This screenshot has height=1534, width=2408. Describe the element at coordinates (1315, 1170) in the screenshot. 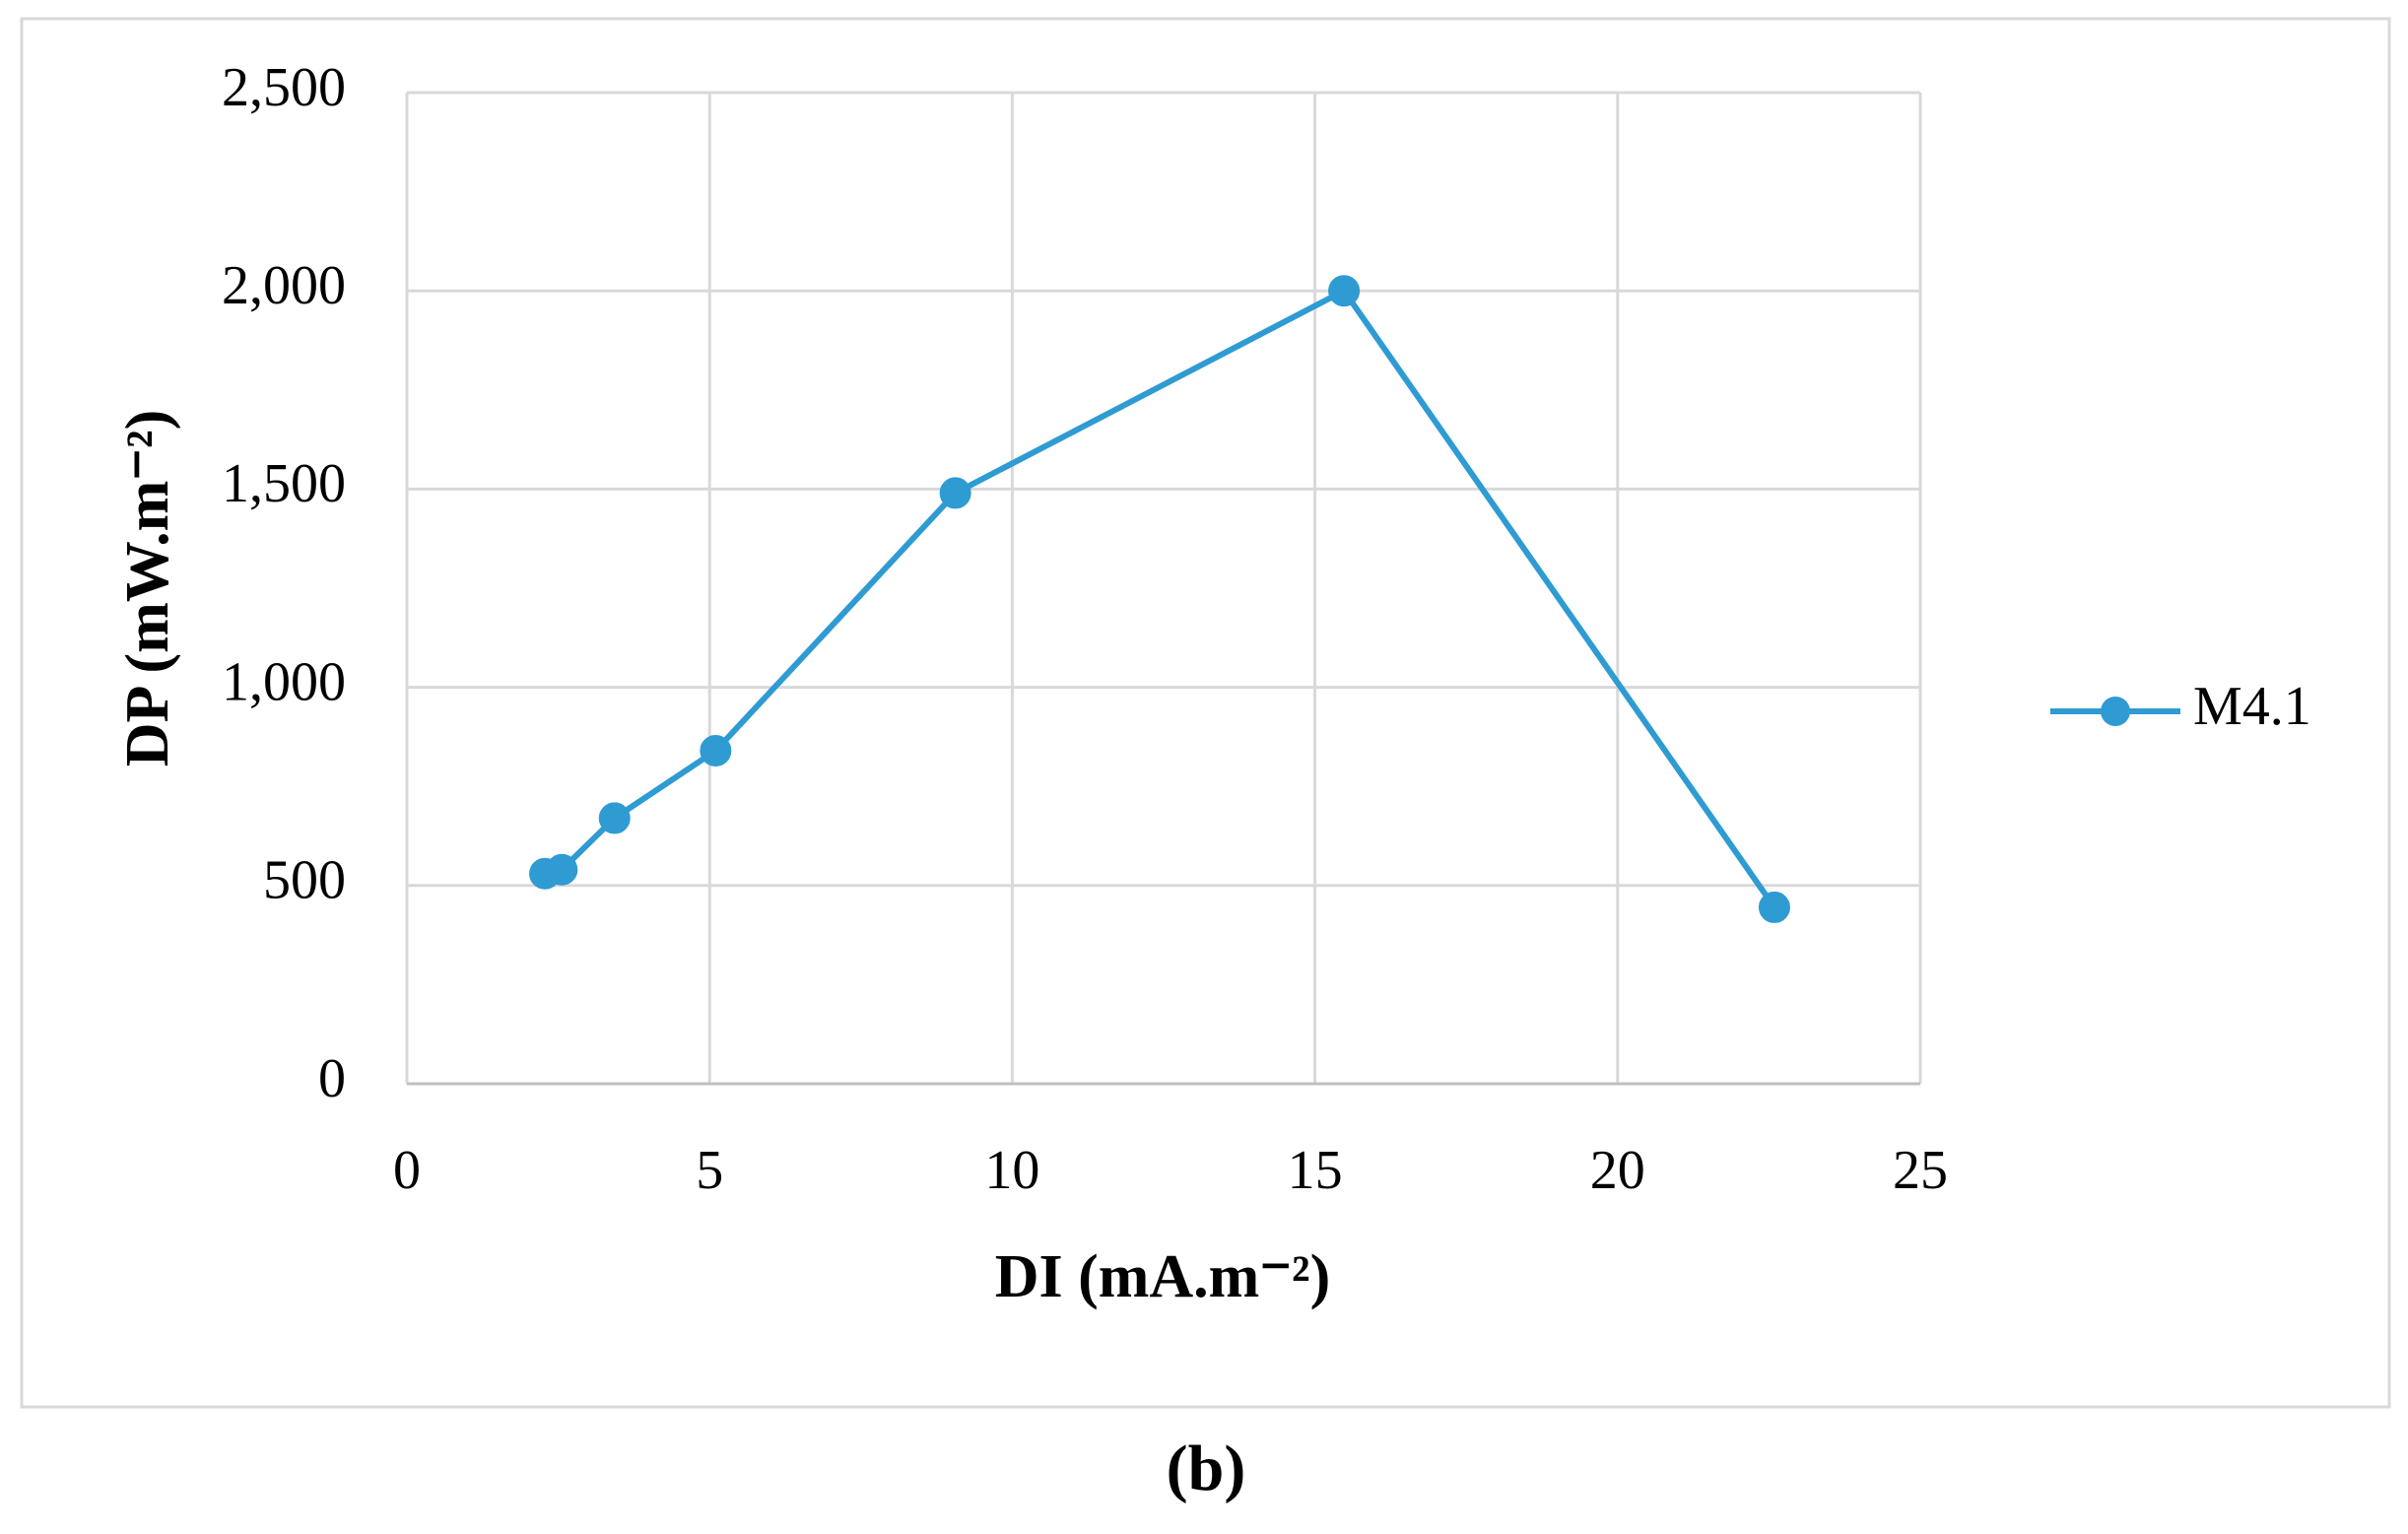

I see `x-tick-label: 15` at that location.